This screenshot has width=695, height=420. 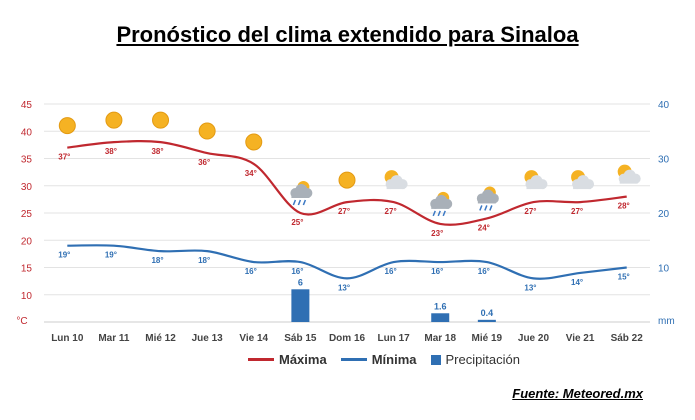 What do you see at coordinates (300, 282) in the screenshot?
I see `precip-data-label: 6` at bounding box center [300, 282].